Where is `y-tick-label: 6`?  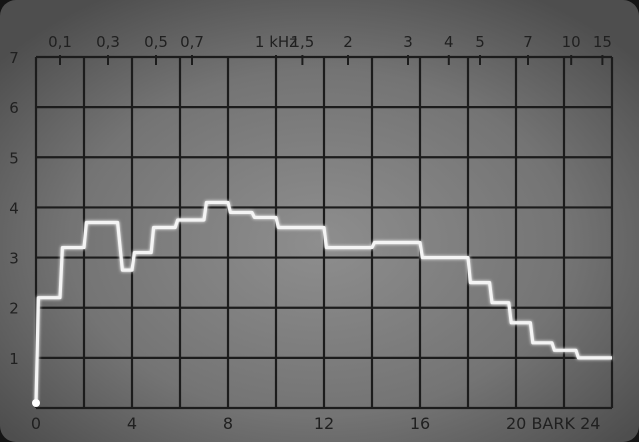 y-tick-label: 6 is located at coordinates (14, 108).